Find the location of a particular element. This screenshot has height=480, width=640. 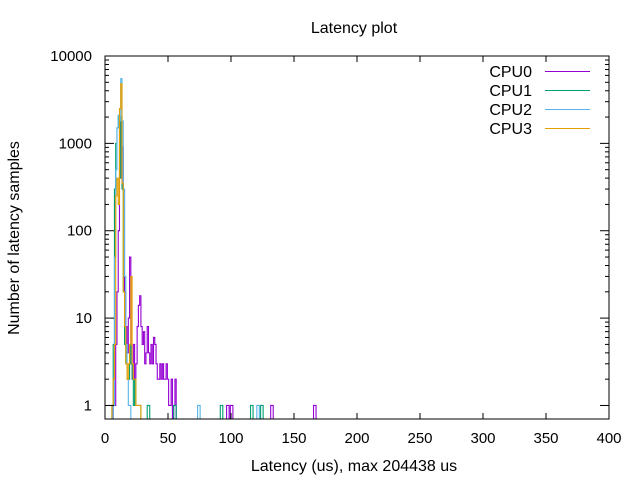

legend-label: CPU3 is located at coordinates (510, 129).